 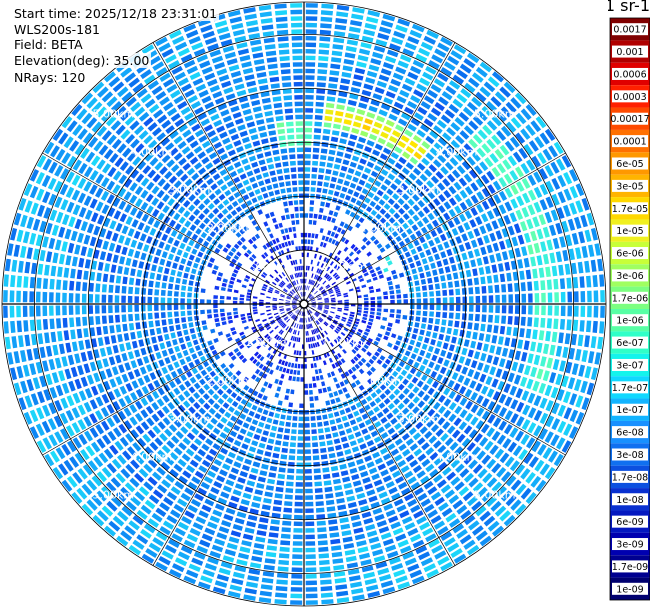 What do you see at coordinates (434, 379) in the screenshot?
I see `azimuth-spoke` at bounding box center [434, 379].